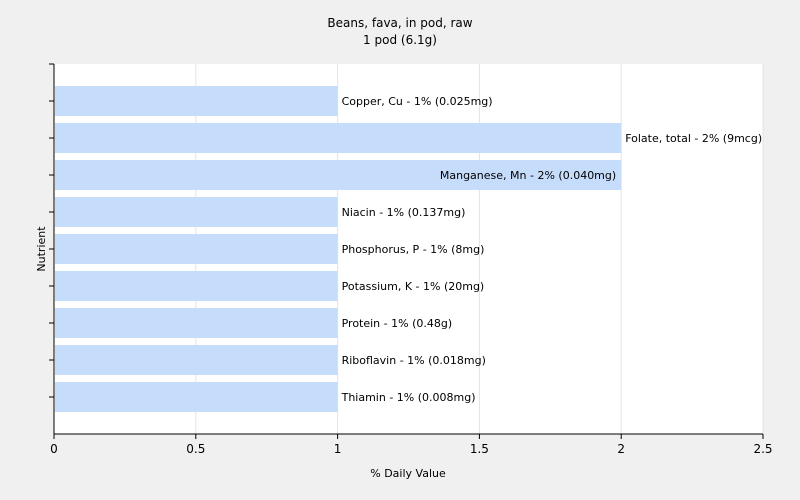 The height and width of the screenshot is (500, 800). What do you see at coordinates (408, 473) in the screenshot?
I see `x-axis-label: % Daily Value` at bounding box center [408, 473].